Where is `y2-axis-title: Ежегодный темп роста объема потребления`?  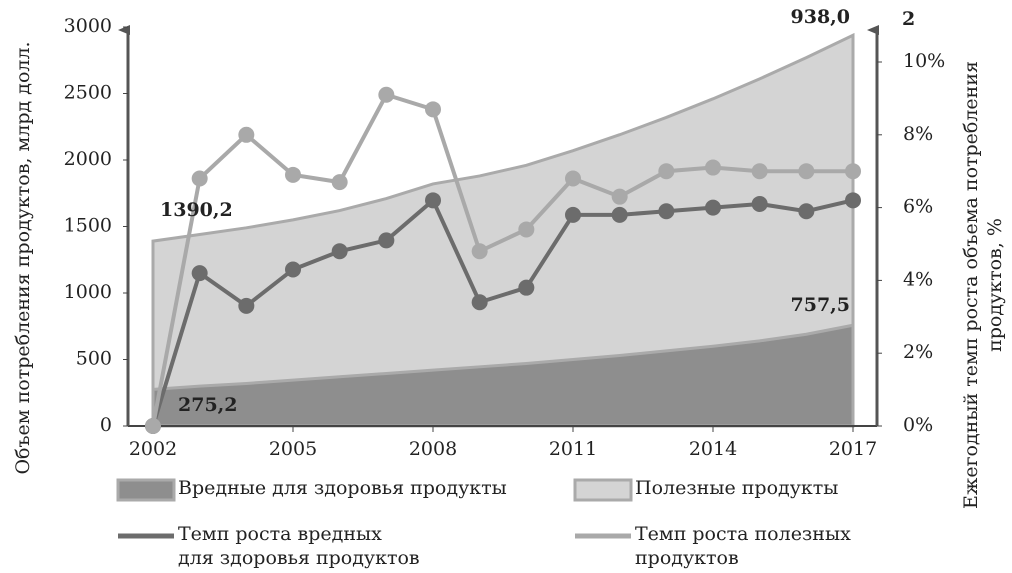 y2-axis-title: Ежегодный темп роста объема потребления is located at coordinates (971, 285).